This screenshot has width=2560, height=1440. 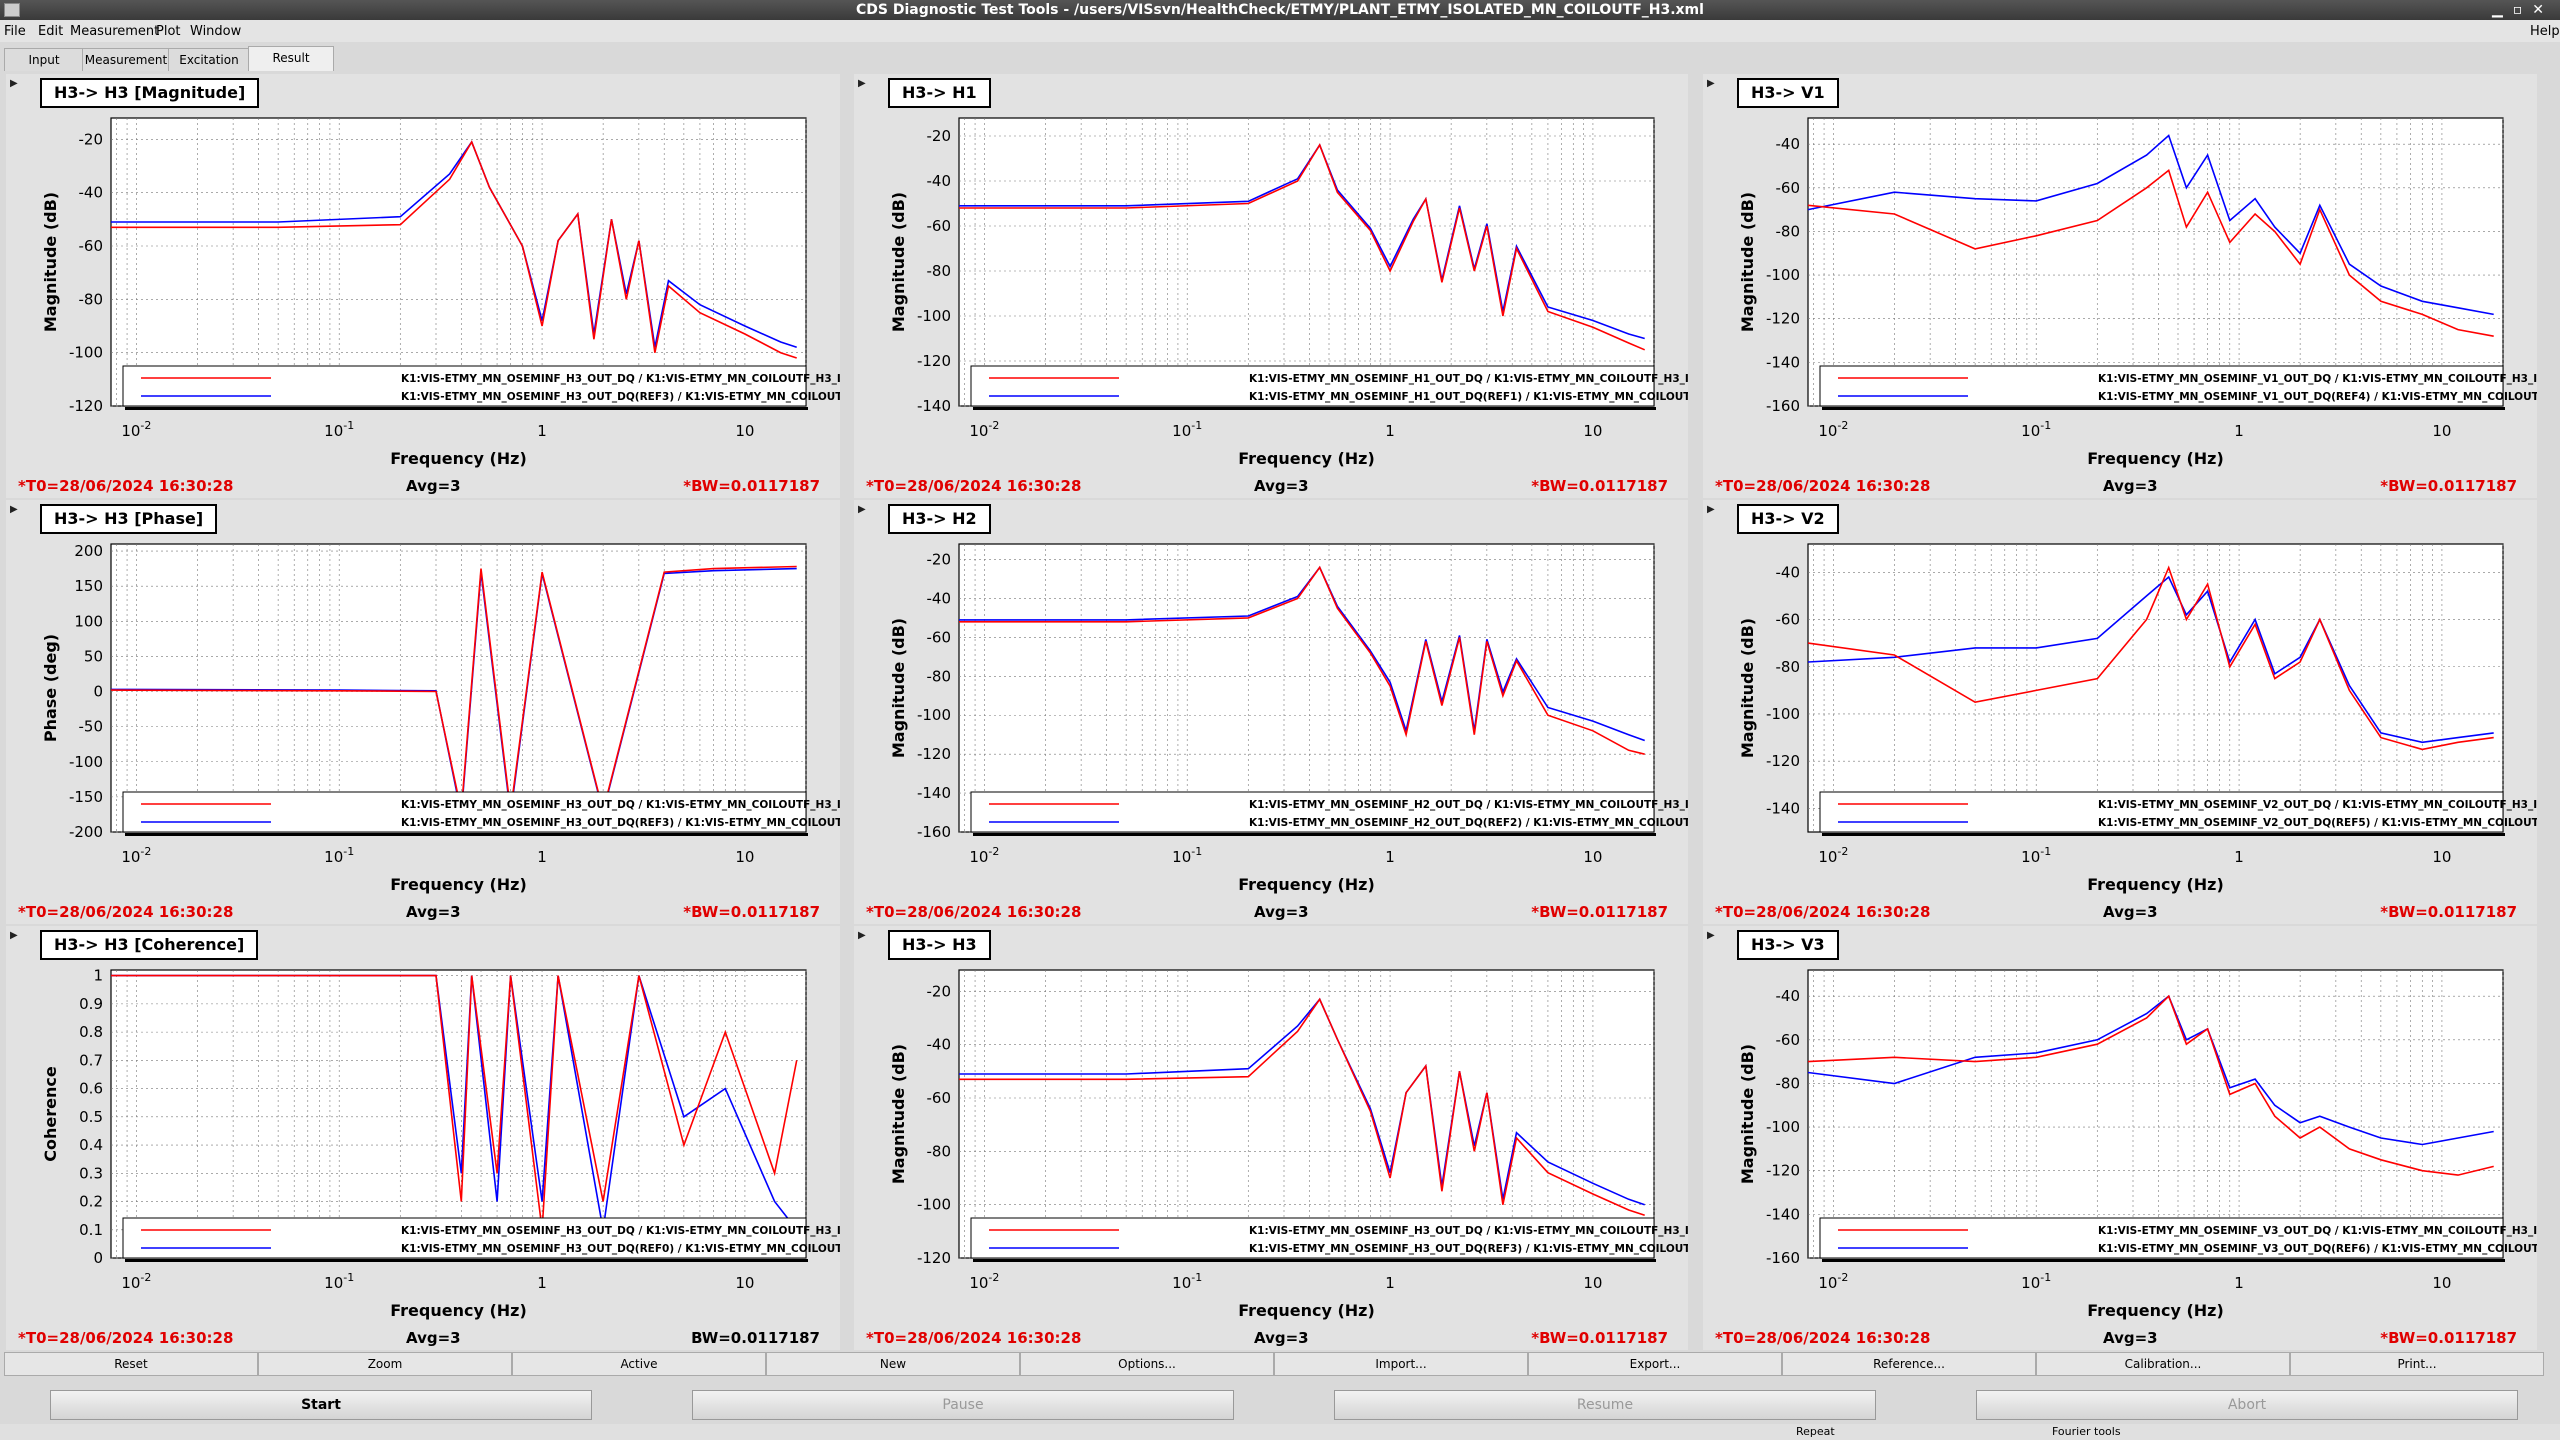 I want to click on window-controls: ▁▫✕, so click(x=2523, y=10).